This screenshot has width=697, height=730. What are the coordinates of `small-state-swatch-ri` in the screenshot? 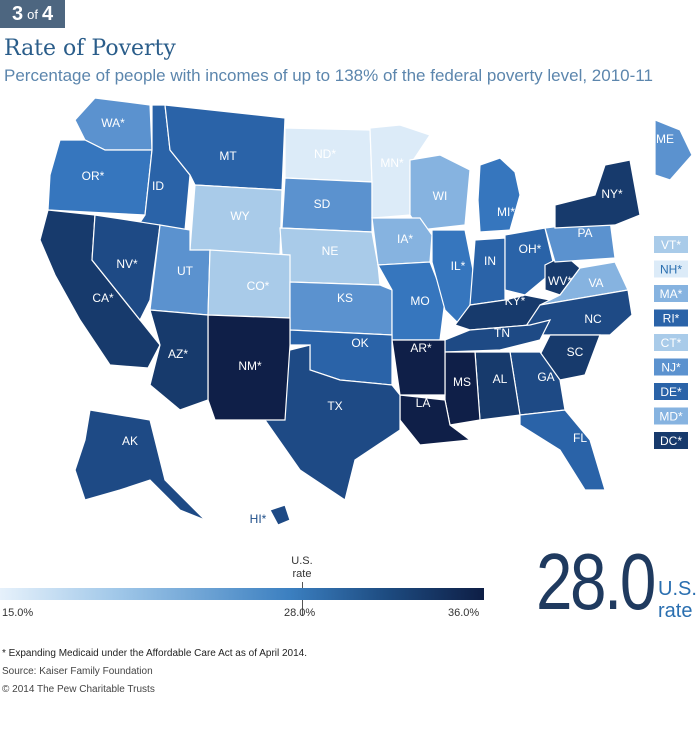 It's located at (671, 318).